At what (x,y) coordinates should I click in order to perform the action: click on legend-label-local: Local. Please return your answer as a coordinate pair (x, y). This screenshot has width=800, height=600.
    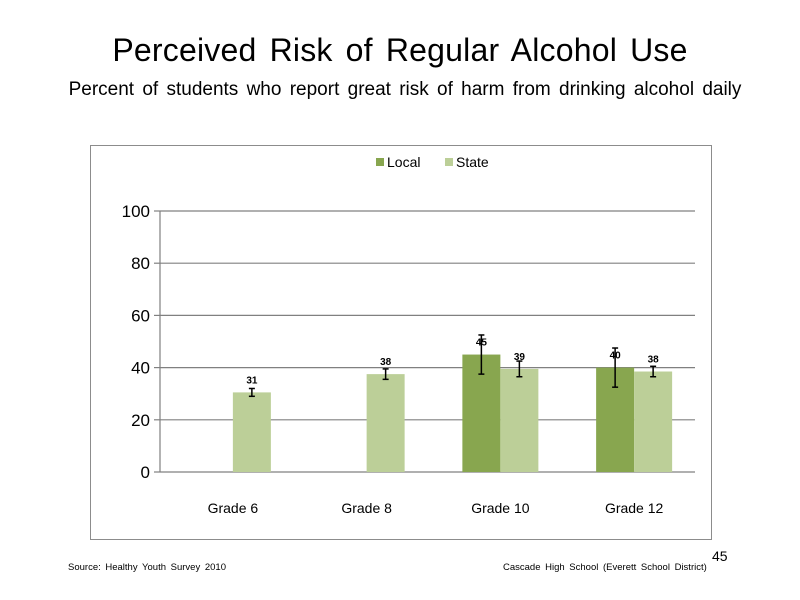
    Looking at the image, I should click on (403, 162).